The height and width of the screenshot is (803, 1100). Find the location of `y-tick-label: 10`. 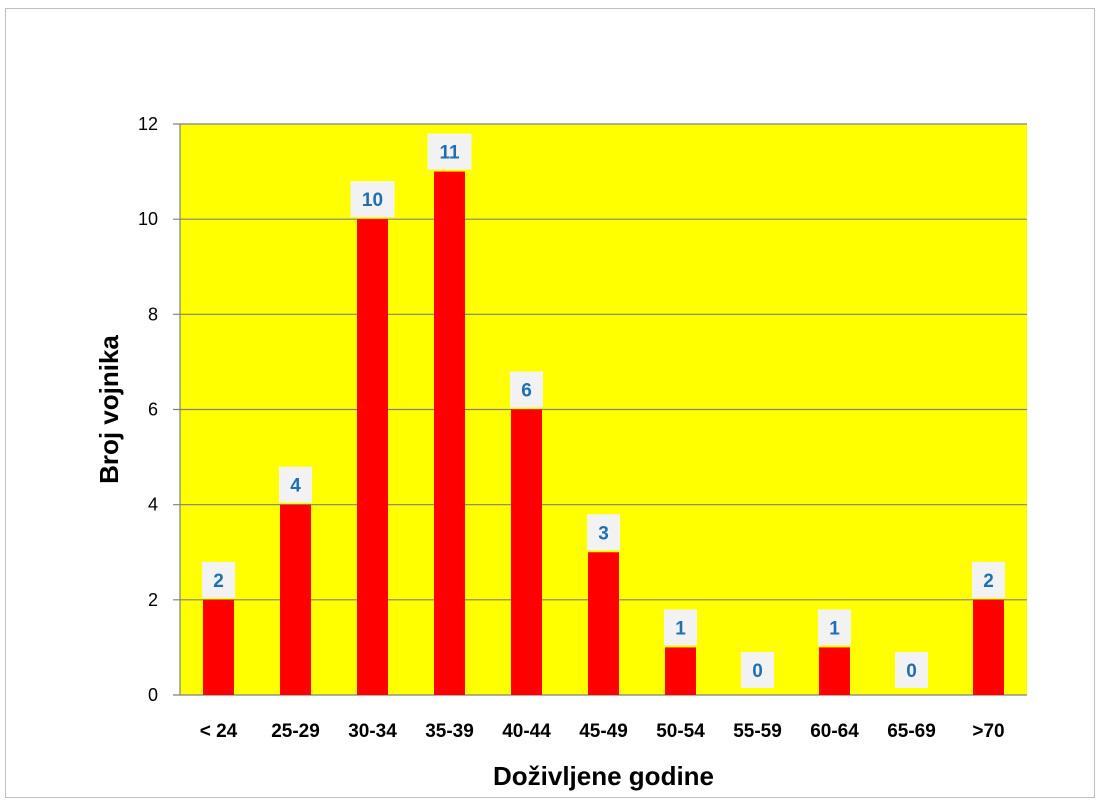

y-tick-label: 10 is located at coordinates (148, 219).